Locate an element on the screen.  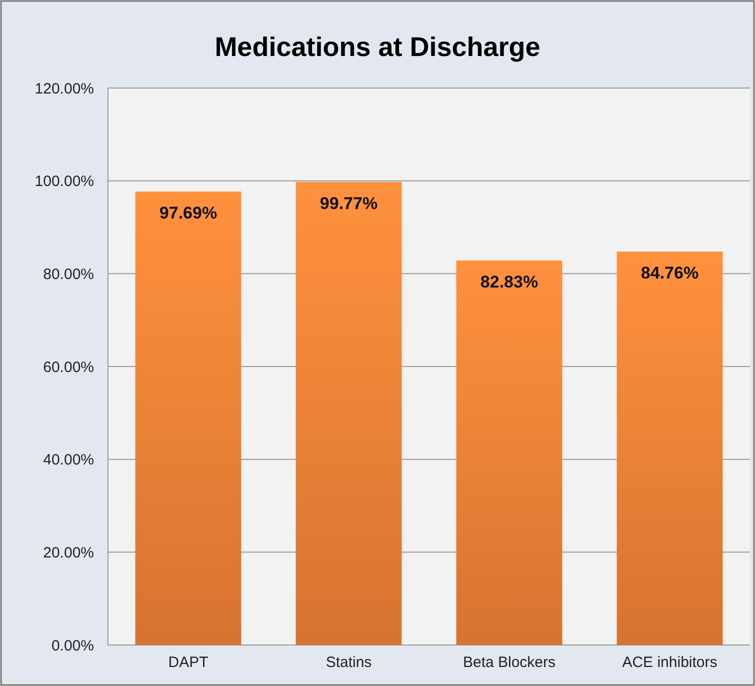
y-tick-label: 80.00% is located at coordinates (68, 274).